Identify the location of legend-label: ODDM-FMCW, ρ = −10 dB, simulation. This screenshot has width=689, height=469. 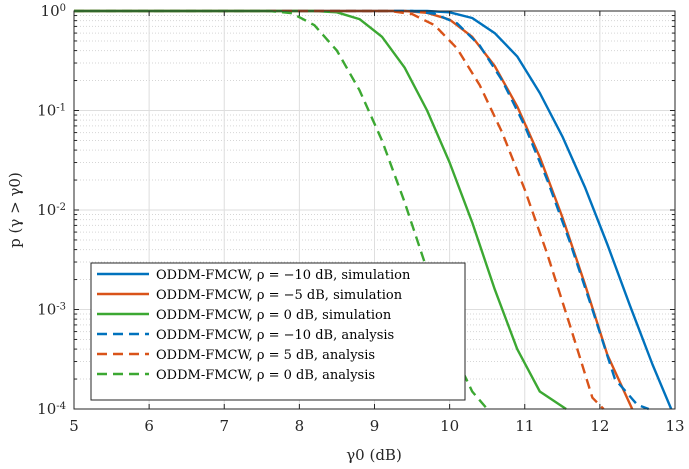
(283, 275).